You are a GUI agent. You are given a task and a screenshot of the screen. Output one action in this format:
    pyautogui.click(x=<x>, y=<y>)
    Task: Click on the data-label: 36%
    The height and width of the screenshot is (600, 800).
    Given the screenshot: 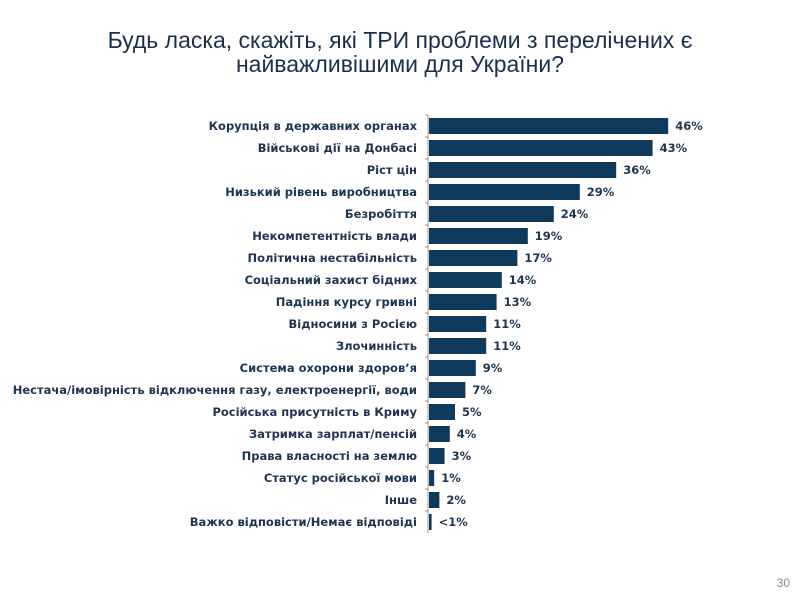 What is the action you would take?
    pyautogui.click(x=637, y=170)
    